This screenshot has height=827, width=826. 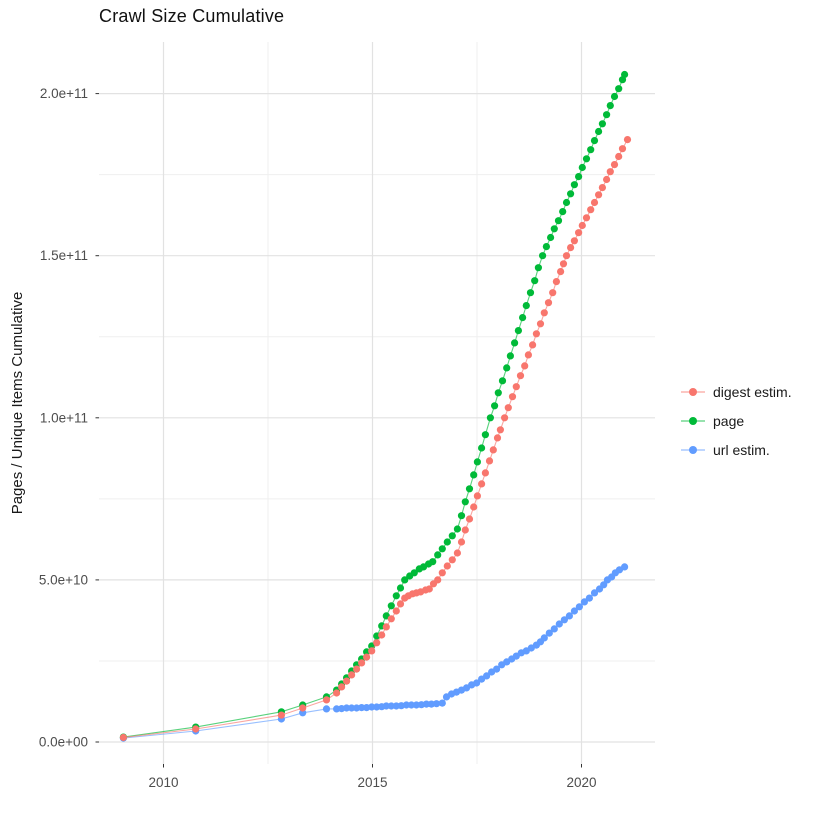 I want to click on y-axis-tick-label: 1.5e+11, so click(x=64, y=255).